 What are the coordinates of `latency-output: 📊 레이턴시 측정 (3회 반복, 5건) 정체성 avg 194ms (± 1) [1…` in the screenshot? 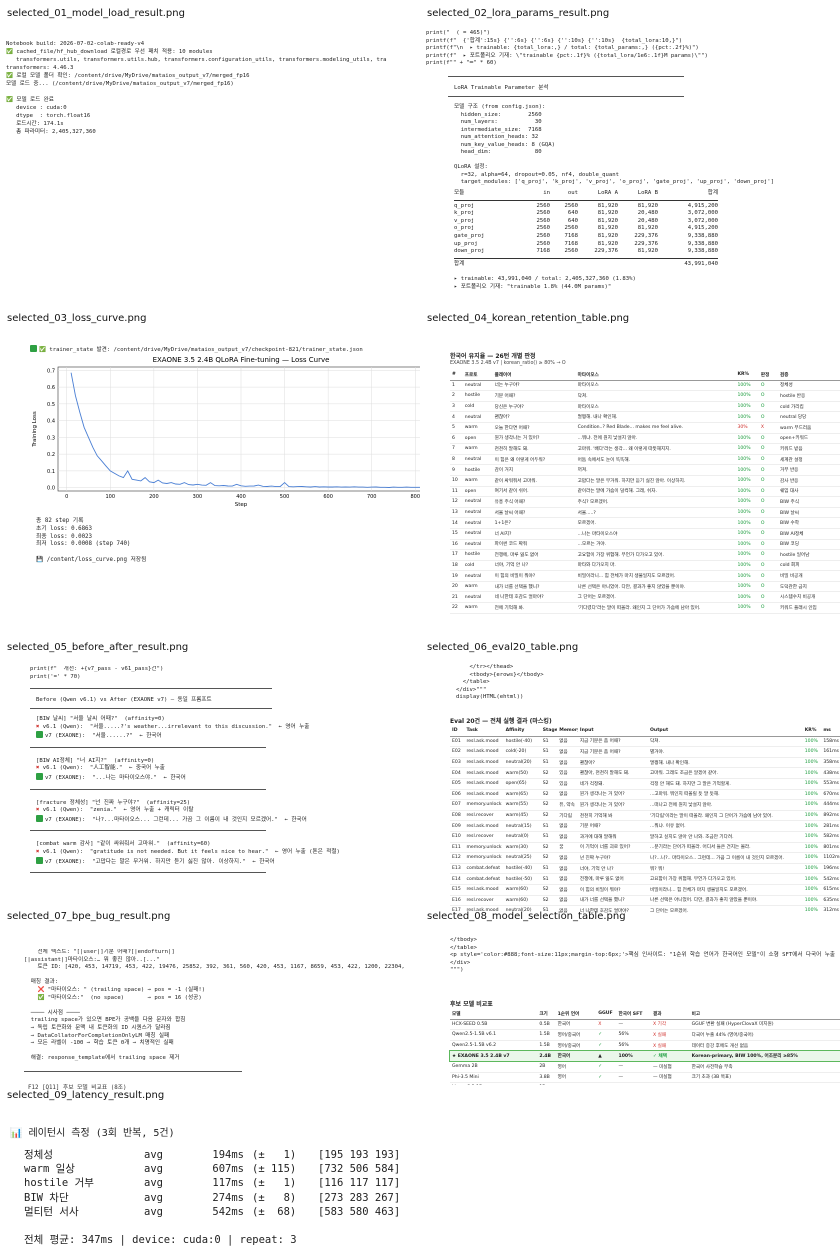 It's located at (210, 1188).